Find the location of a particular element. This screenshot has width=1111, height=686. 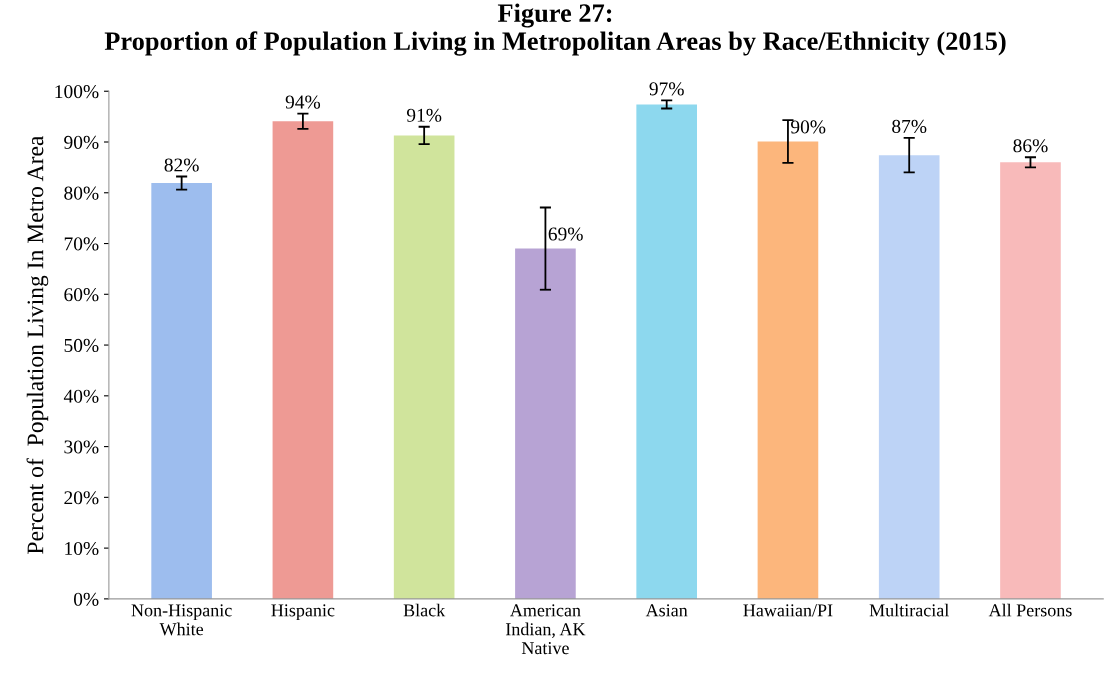

y-tick-label: 0% is located at coordinates (86, 599).